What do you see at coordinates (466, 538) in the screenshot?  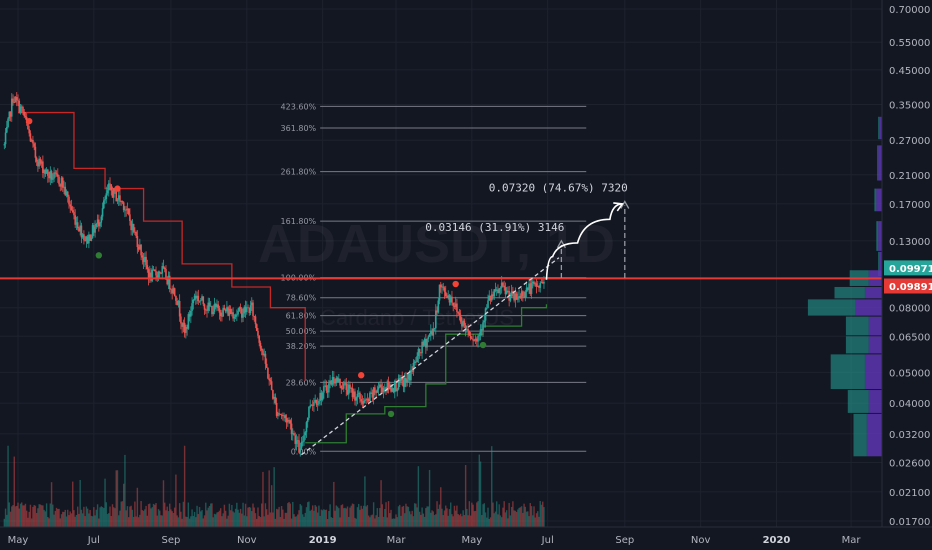 I see `time-axis: May Jul Sep Nov 2019 Mar May Jul Sep Nov 2020 Mar` at bounding box center [466, 538].